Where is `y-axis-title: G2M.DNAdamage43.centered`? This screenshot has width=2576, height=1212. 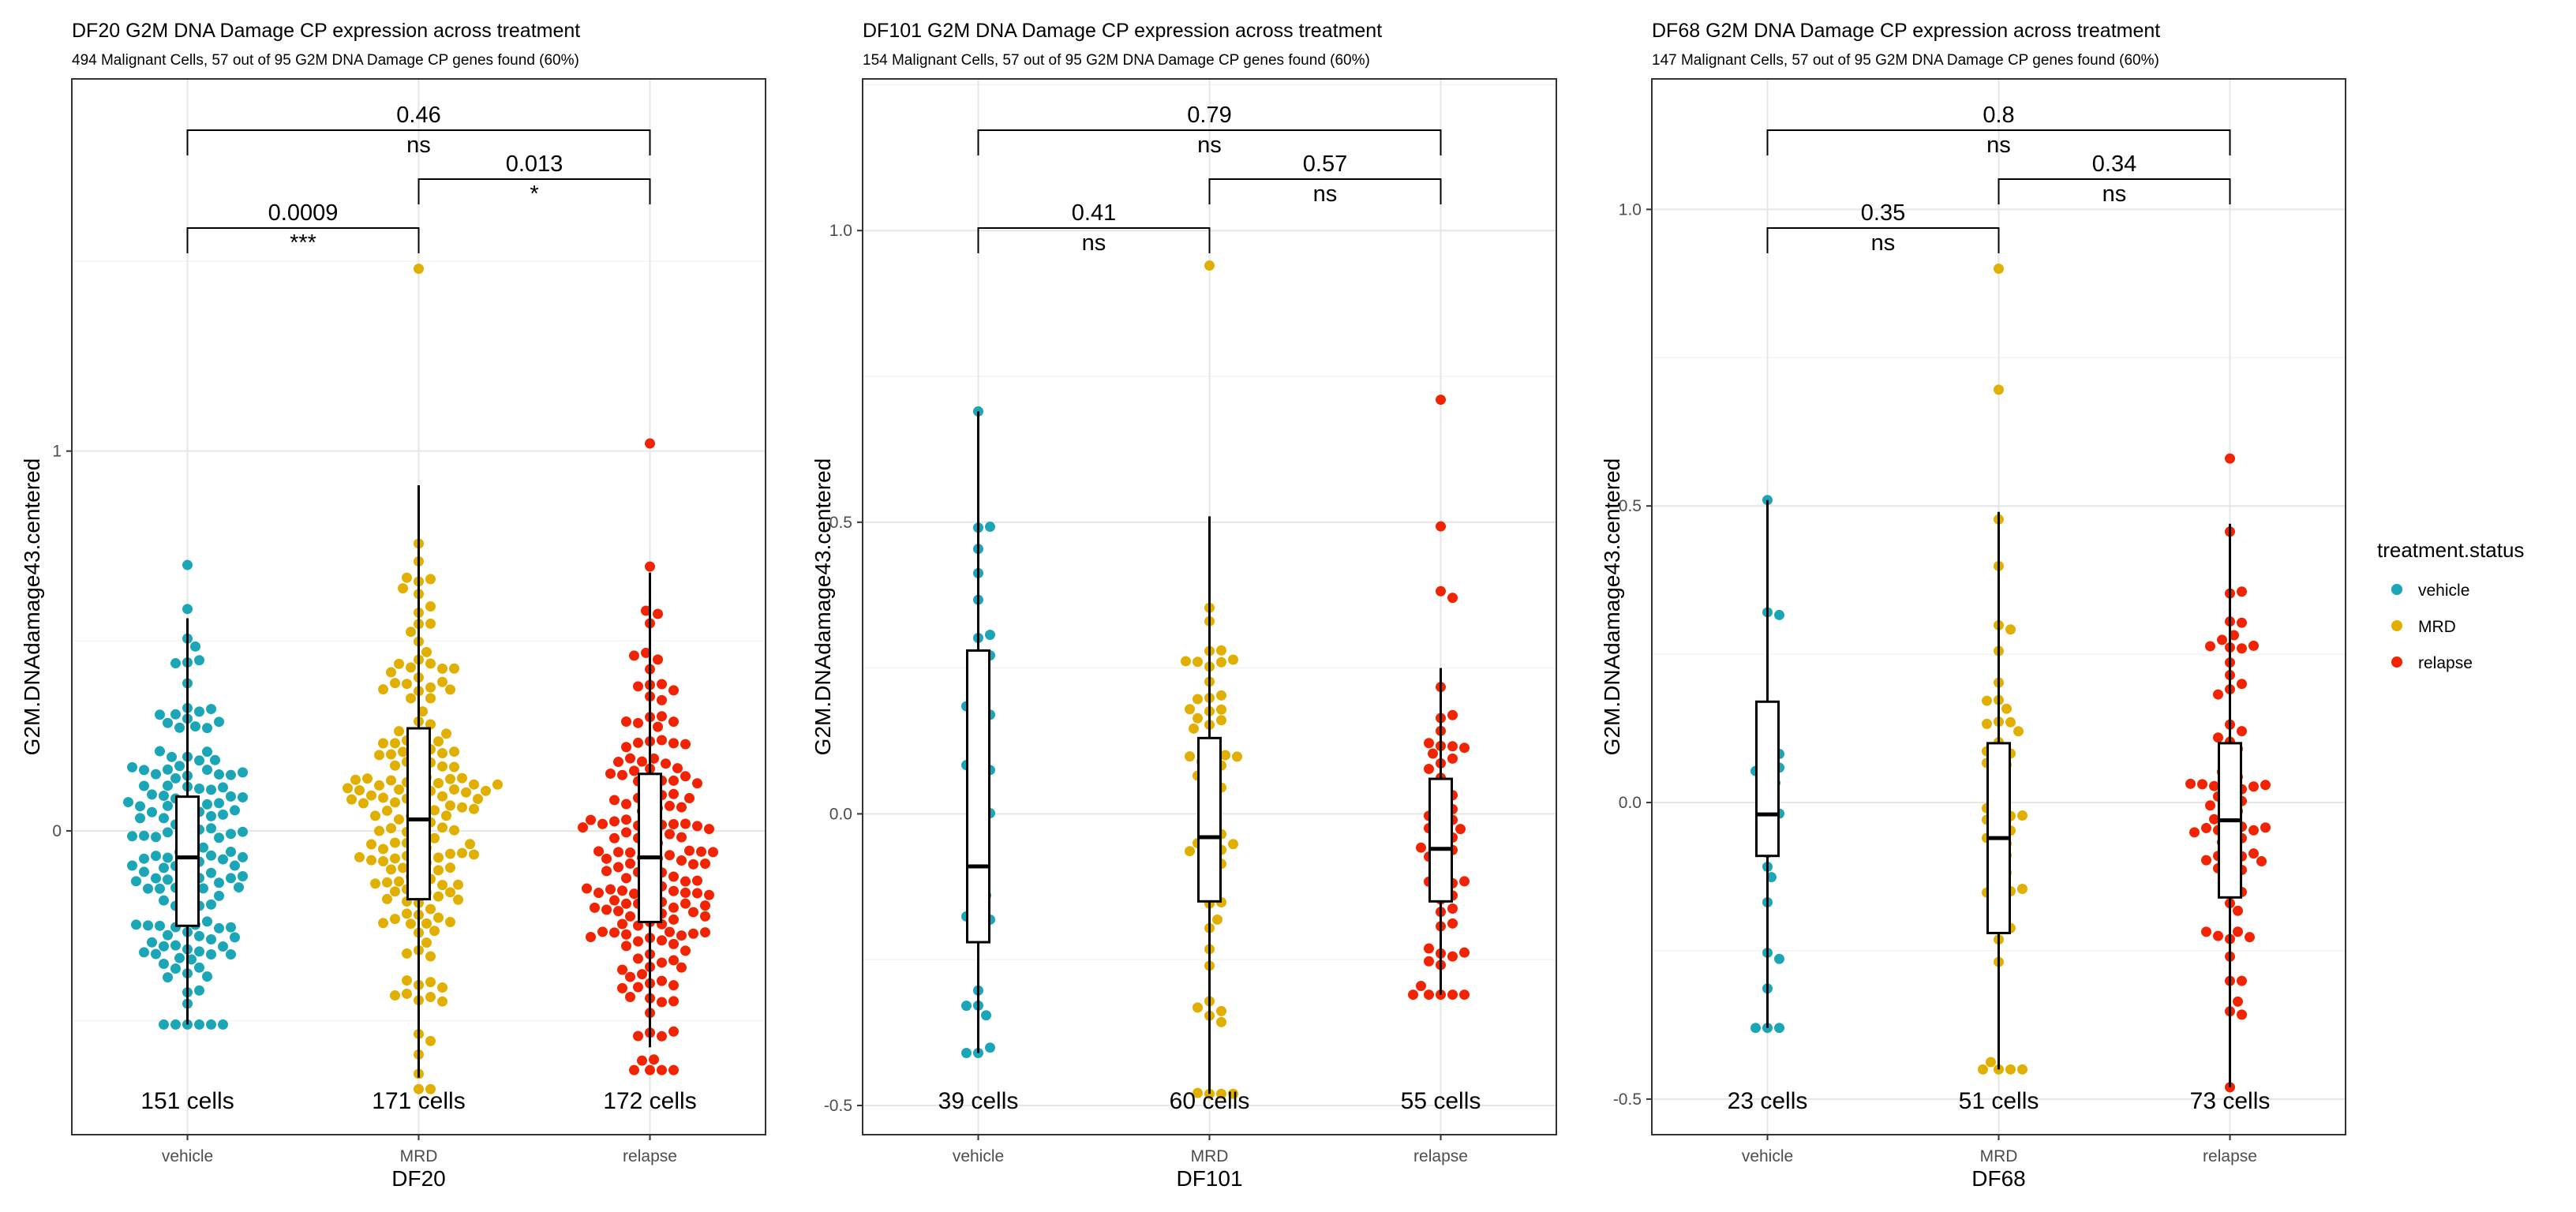 y-axis-title: G2M.DNAdamage43.centered is located at coordinates (32, 607).